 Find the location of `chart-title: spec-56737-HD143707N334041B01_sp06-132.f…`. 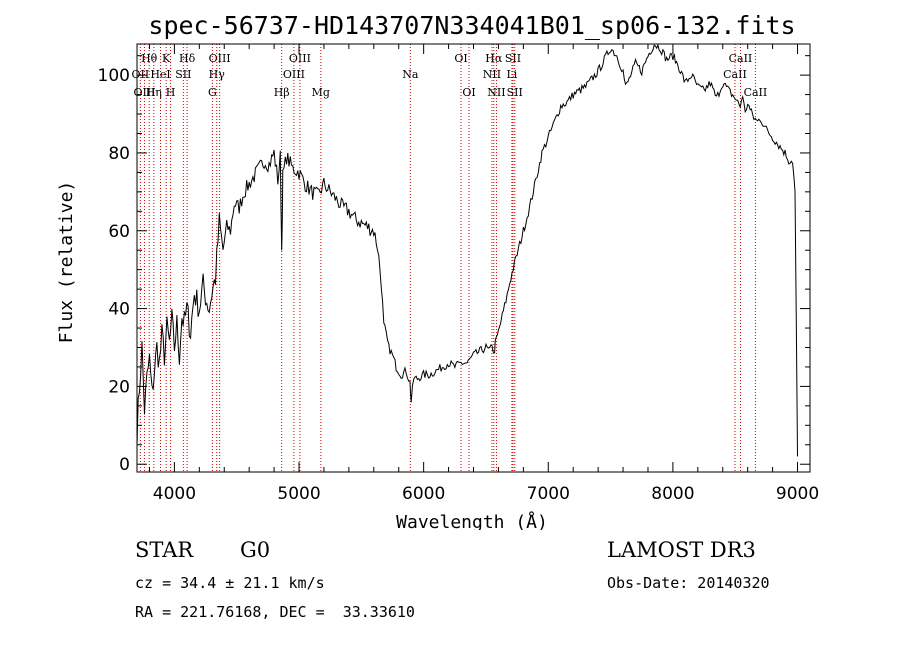

chart-title: spec-56737-HD143707N334041B01_sp06-132.f… is located at coordinates (471, 25).